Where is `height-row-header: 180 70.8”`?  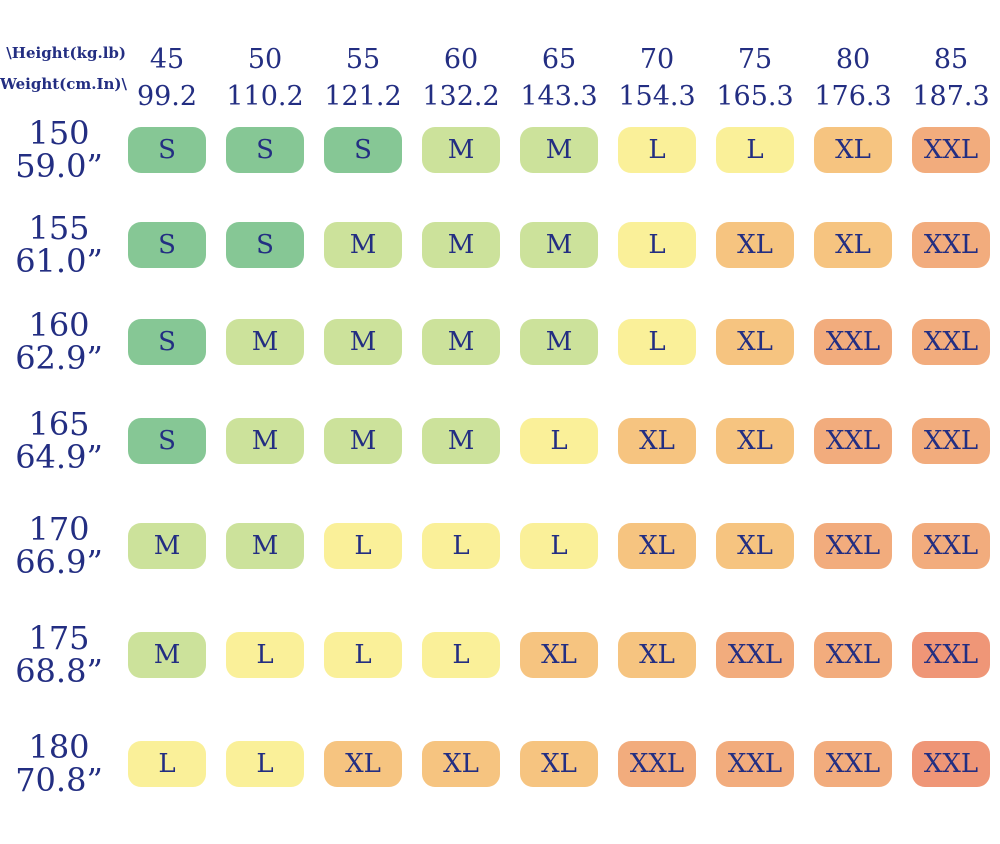 height-row-header: 180 70.8” is located at coordinates (59, 764).